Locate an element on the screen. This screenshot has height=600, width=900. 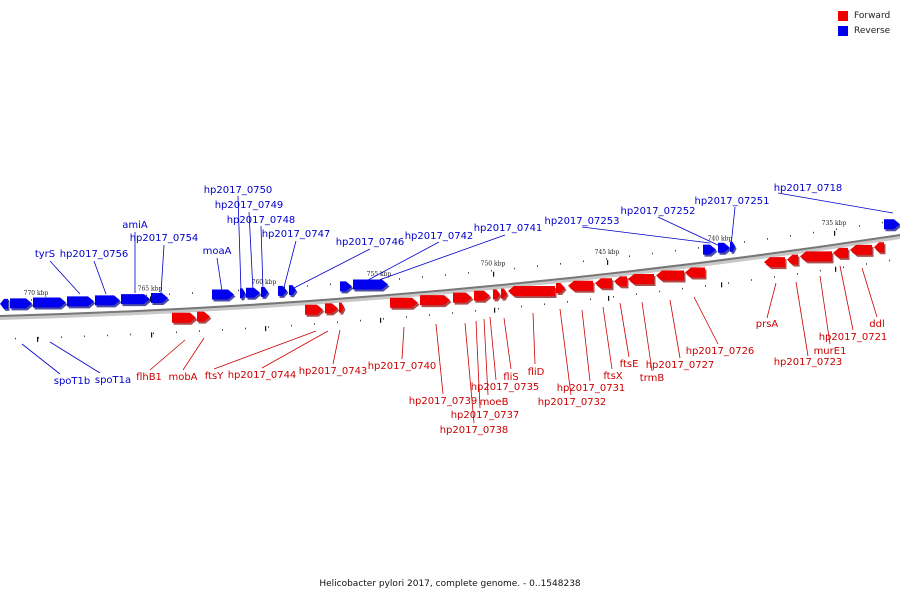
gene-label-hp2017-0732: hp2017_0732 is located at coordinates (572, 402).